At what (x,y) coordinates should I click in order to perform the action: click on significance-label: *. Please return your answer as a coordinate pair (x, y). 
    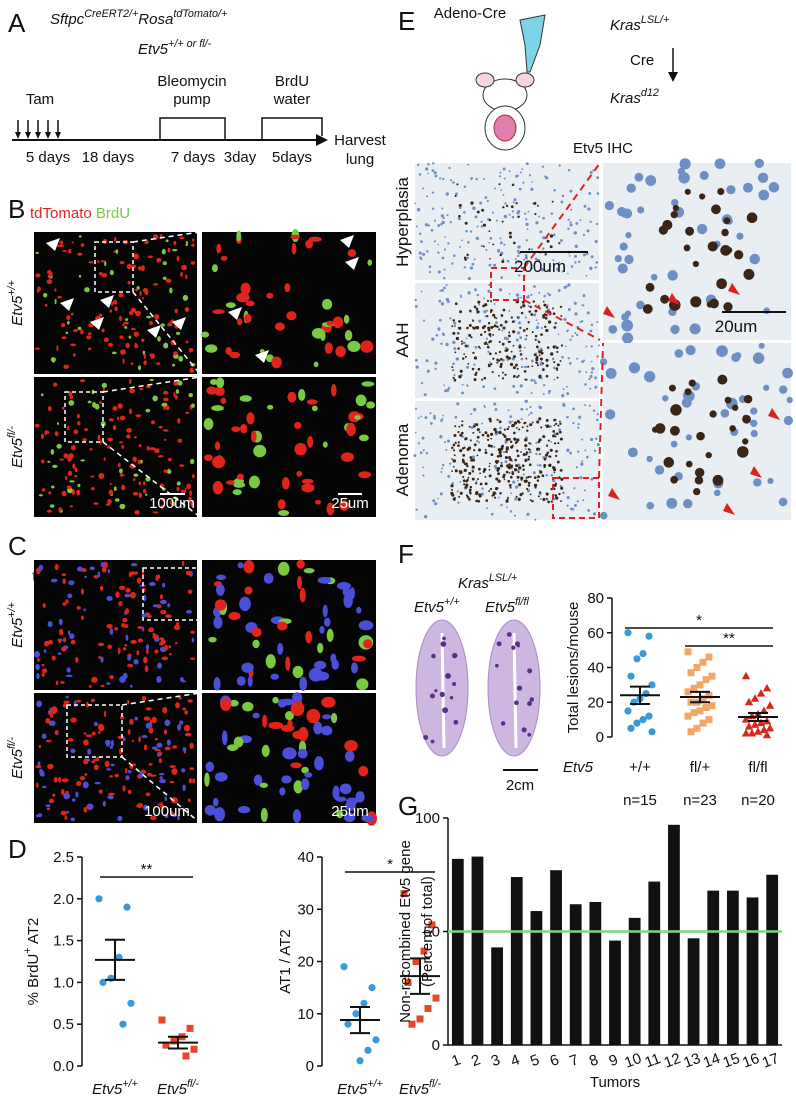
    Looking at the image, I should click on (699, 620).